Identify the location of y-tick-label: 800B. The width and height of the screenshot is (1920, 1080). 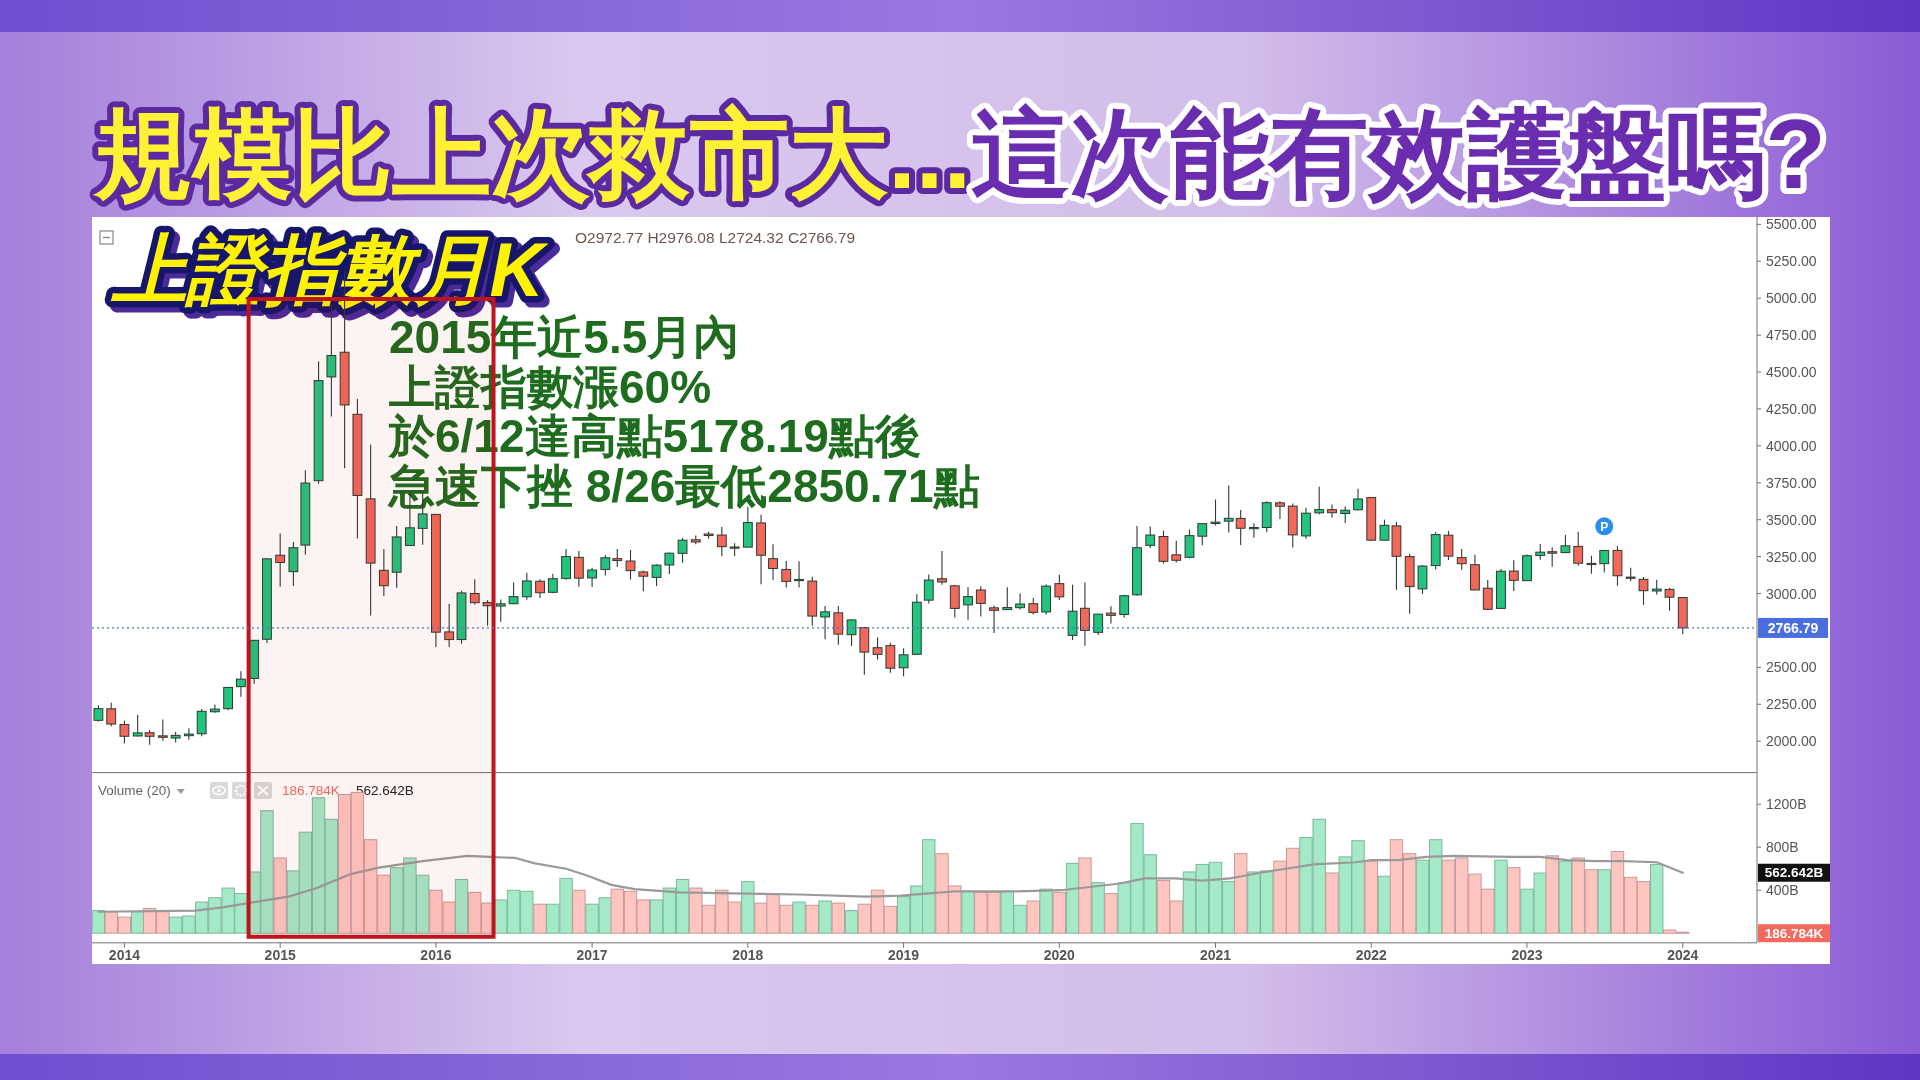
(1782, 847).